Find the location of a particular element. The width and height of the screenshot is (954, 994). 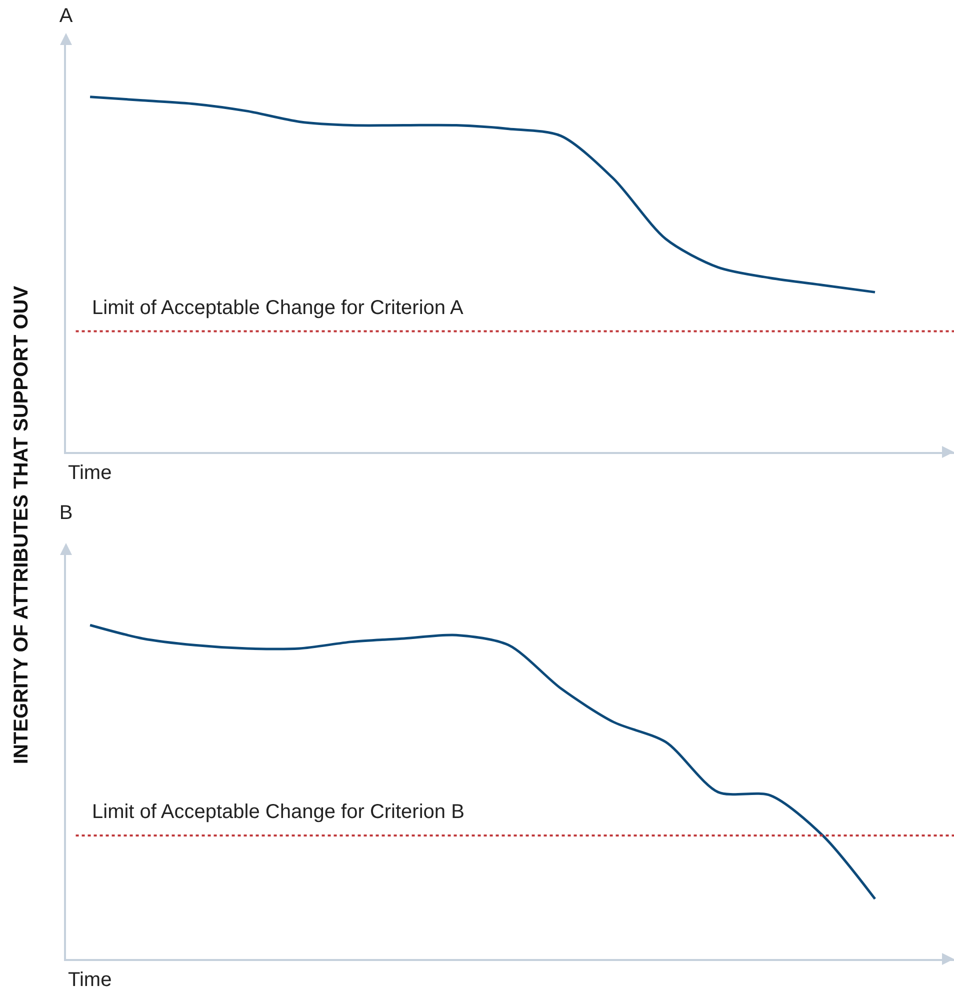

chart-title: B is located at coordinates (66, 513).